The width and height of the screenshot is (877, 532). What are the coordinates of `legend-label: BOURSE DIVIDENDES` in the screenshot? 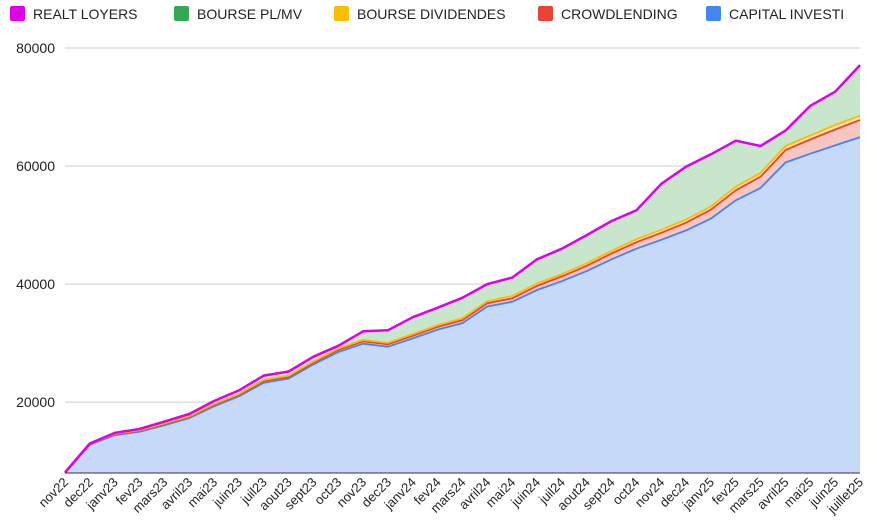 It's located at (431, 14).